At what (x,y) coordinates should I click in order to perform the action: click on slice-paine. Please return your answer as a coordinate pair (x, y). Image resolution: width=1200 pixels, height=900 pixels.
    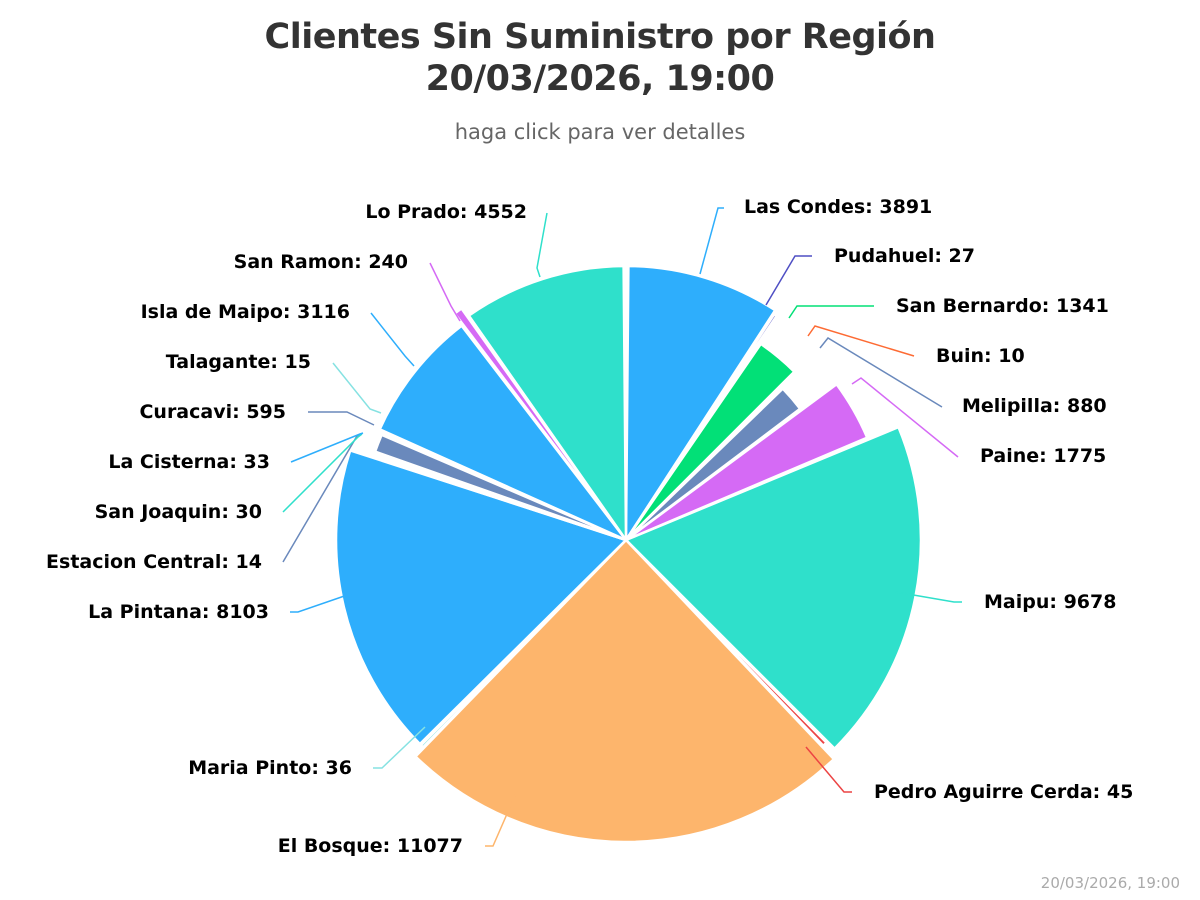
    Looking at the image, I should click on (746, 462).